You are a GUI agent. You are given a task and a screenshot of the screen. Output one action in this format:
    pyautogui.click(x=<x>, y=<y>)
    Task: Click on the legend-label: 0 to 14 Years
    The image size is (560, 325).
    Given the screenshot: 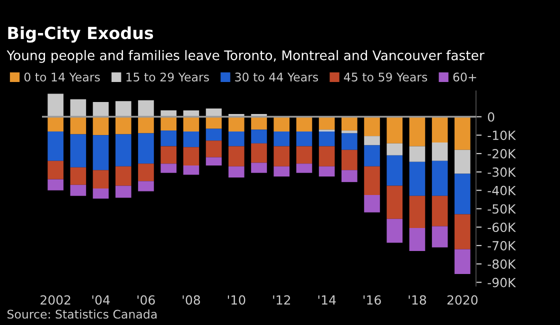 What is the action you would take?
    pyautogui.click(x=62, y=77)
    